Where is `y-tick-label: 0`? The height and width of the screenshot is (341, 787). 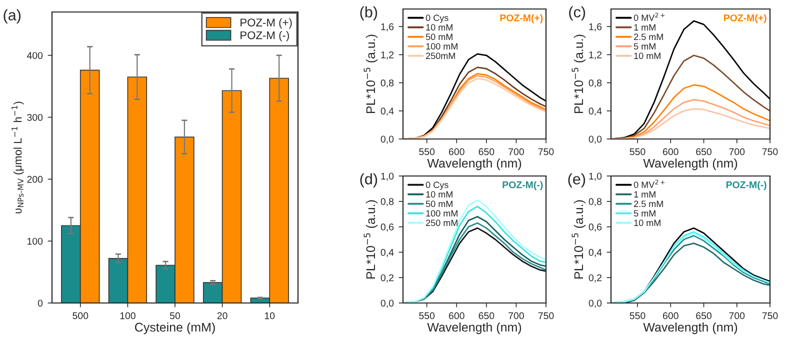 y-tick-label: 0 is located at coordinates (40, 303).